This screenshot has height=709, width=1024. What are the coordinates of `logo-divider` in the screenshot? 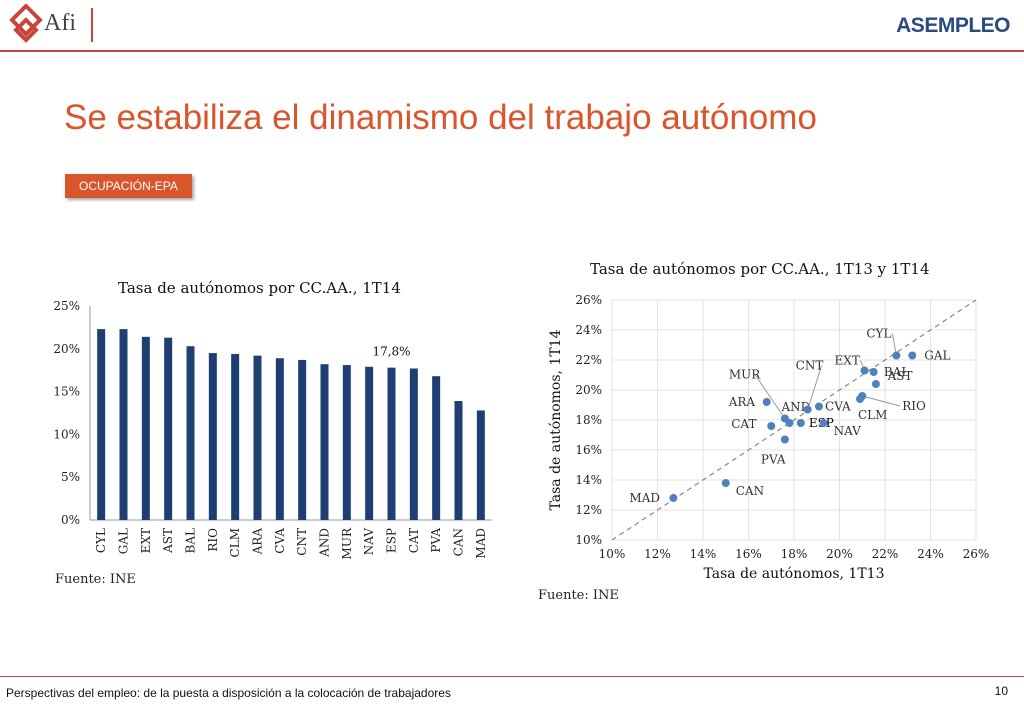 It's located at (92, 25).